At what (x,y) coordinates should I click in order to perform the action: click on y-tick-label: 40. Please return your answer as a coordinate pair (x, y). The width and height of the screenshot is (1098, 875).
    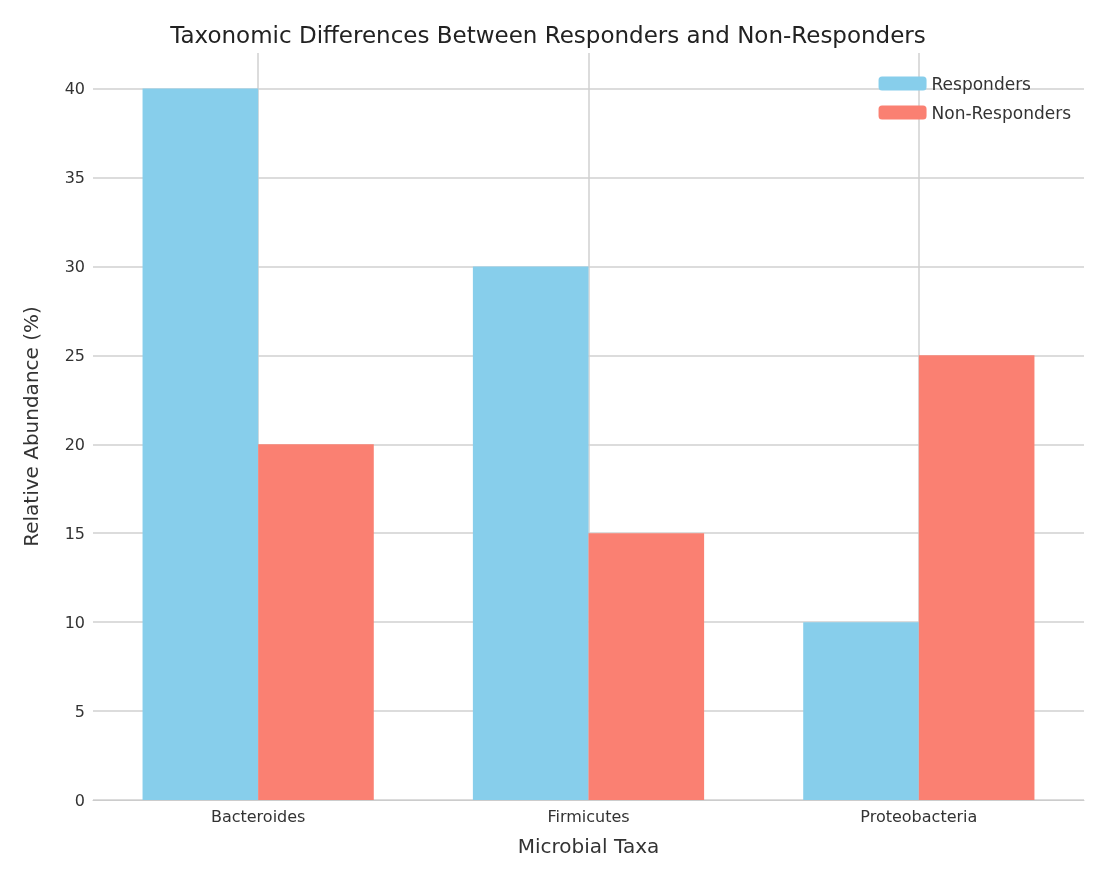
    Looking at the image, I should click on (74, 89).